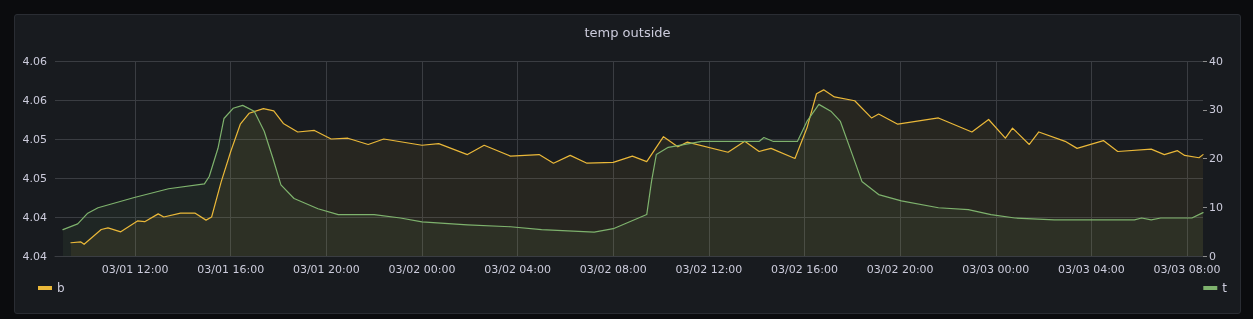  Describe the element at coordinates (1216, 158) in the screenshot. I see `y2-tick-label: 20` at that location.